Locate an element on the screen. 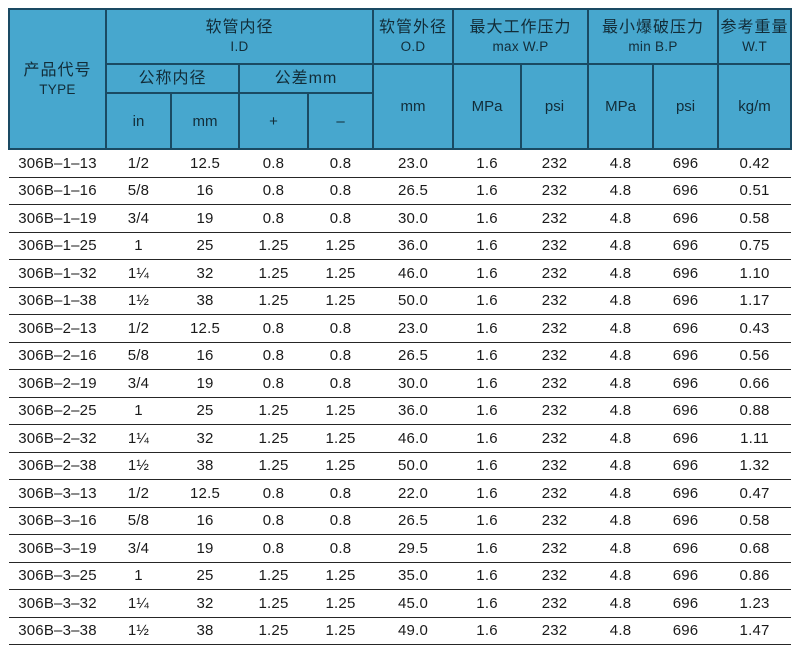  cell-od: 23.0 is located at coordinates (413, 328).